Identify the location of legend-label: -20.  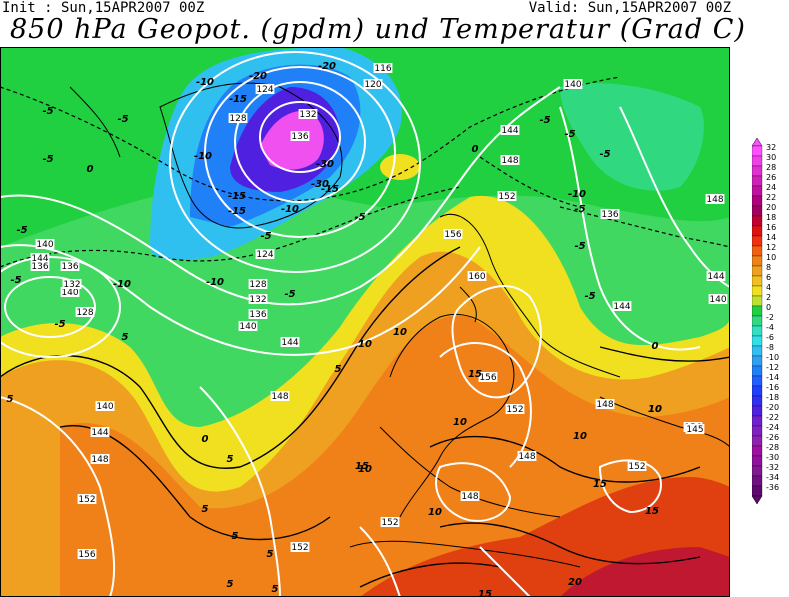
(772, 407).